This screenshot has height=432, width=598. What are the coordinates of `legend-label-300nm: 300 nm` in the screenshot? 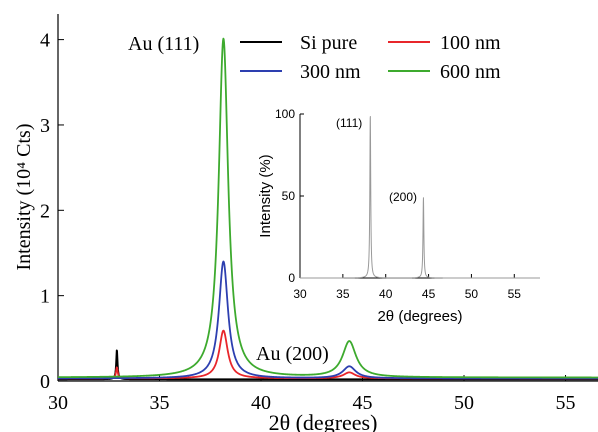 It's located at (330, 72).